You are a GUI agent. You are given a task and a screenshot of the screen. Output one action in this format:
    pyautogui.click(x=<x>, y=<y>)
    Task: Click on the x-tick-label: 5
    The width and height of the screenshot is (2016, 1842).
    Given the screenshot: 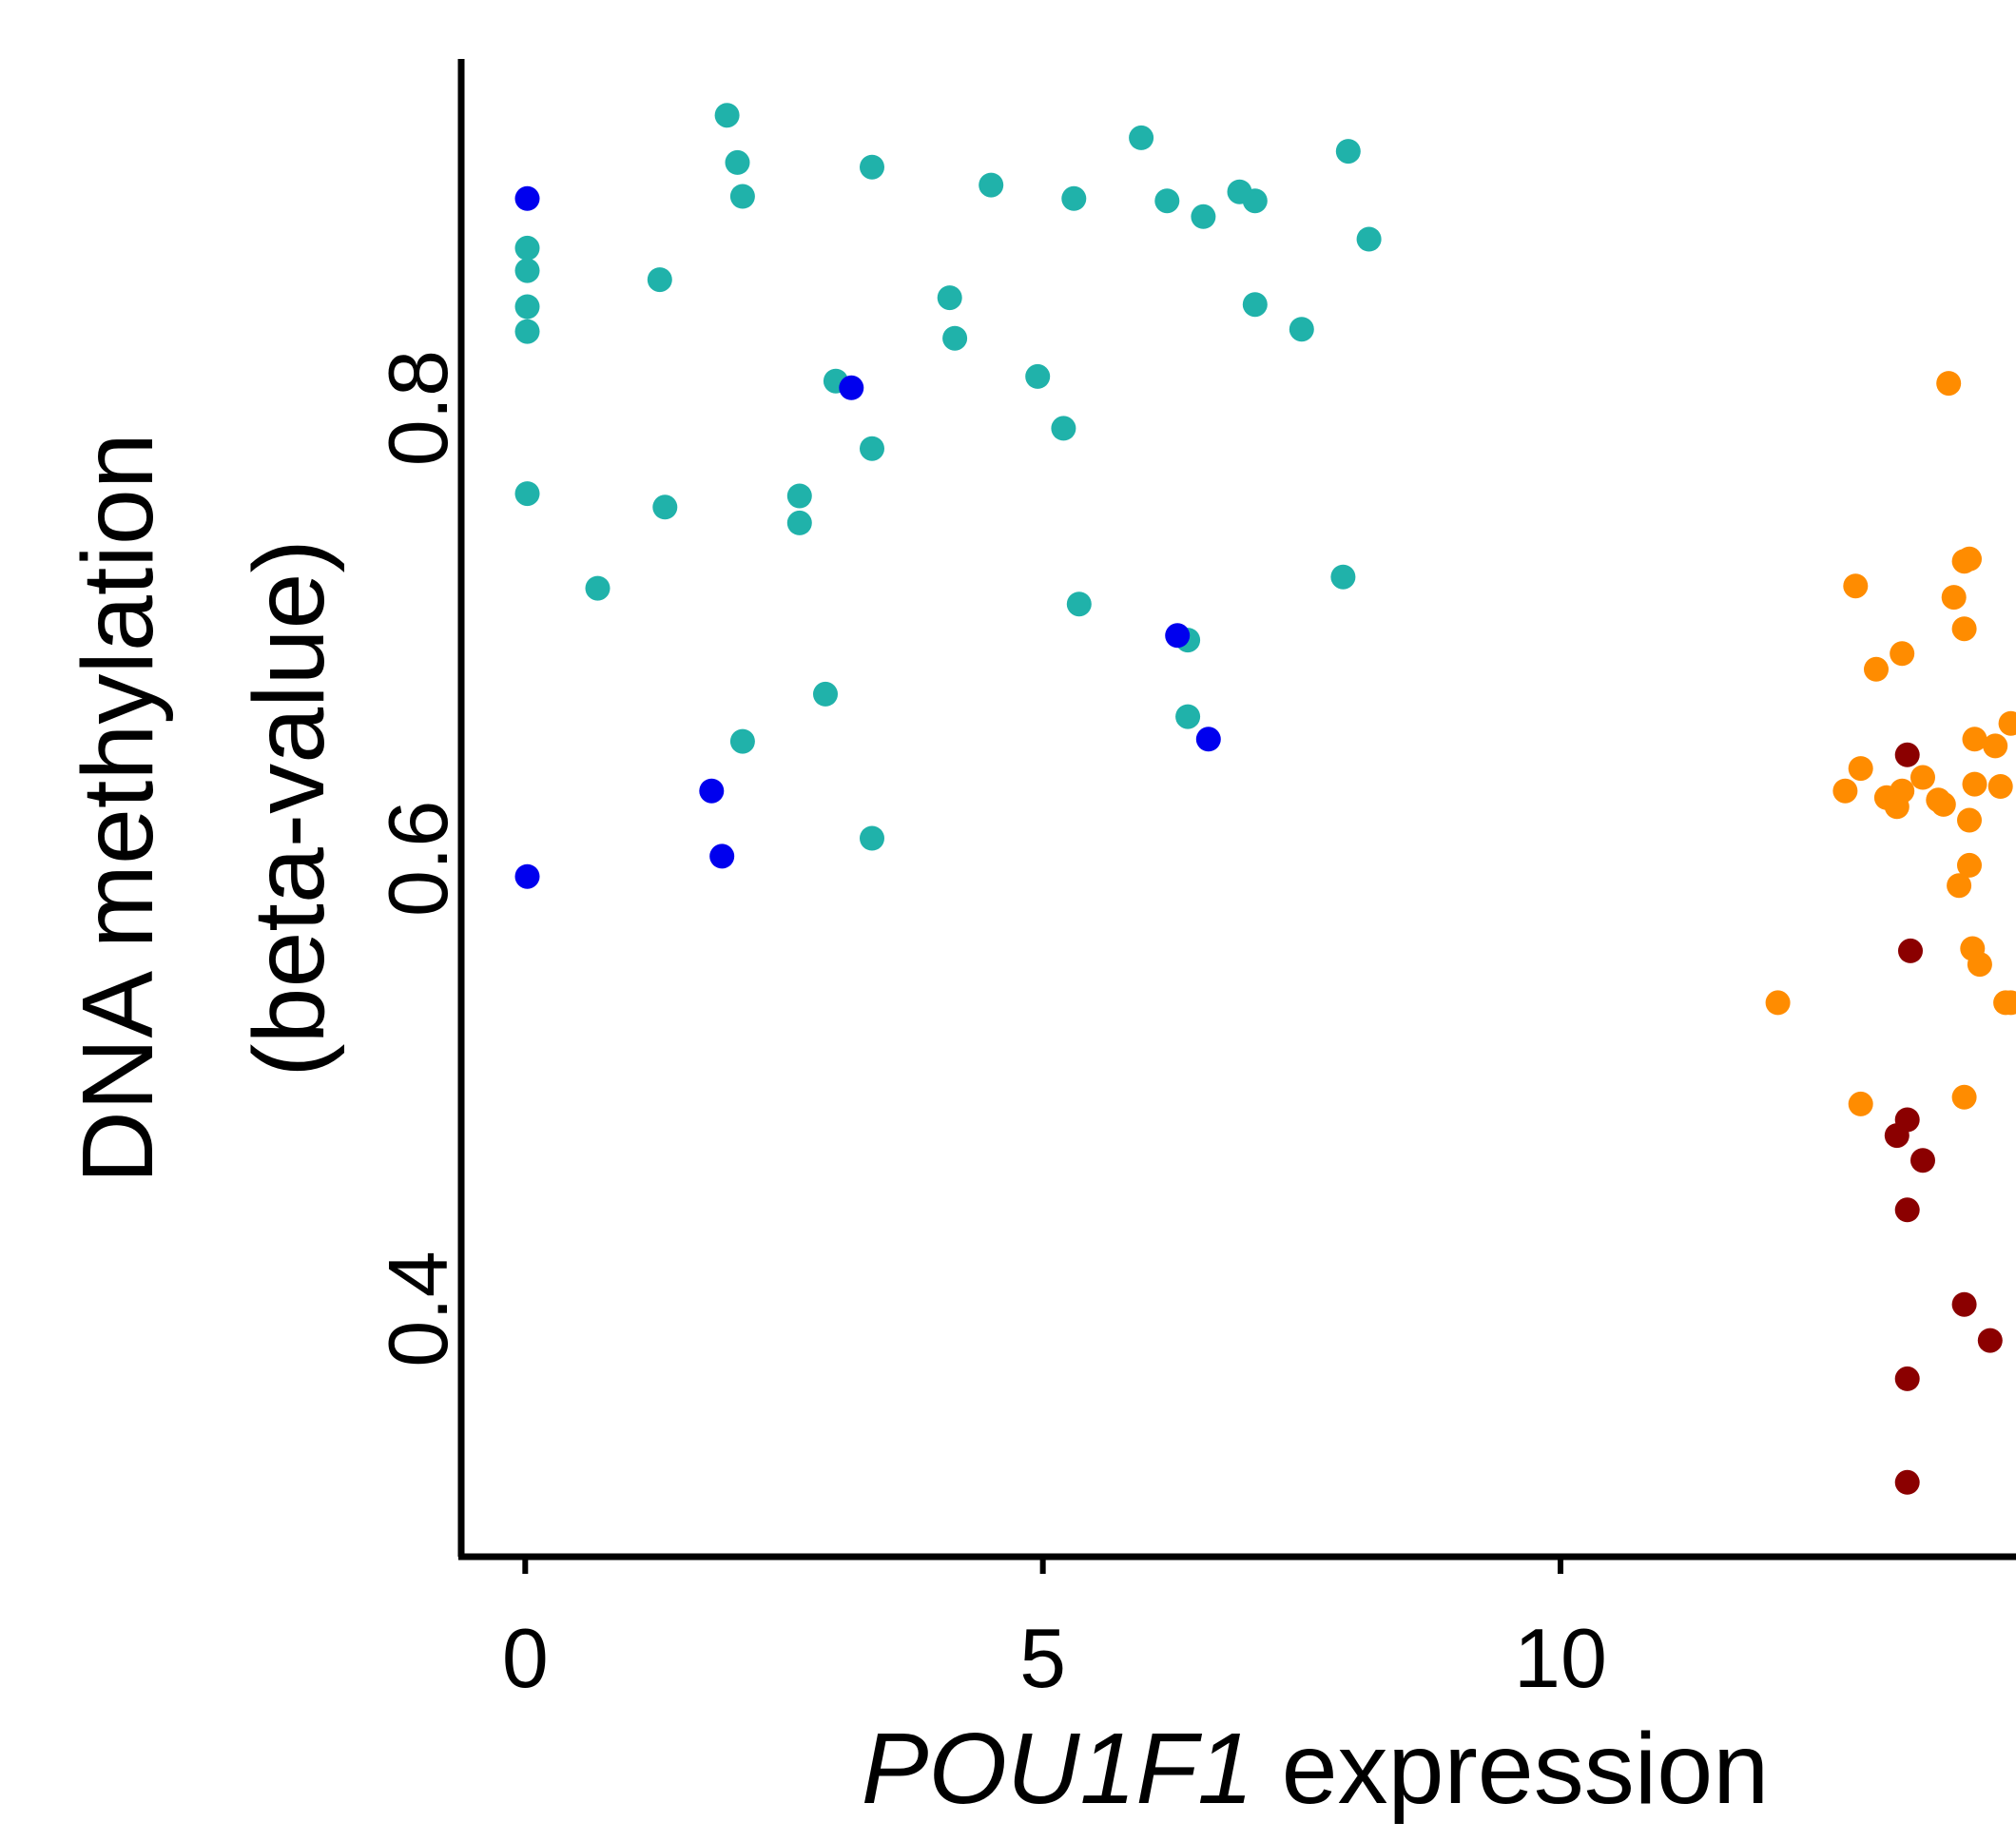 What is the action you would take?
    pyautogui.click(x=1042, y=1658)
    